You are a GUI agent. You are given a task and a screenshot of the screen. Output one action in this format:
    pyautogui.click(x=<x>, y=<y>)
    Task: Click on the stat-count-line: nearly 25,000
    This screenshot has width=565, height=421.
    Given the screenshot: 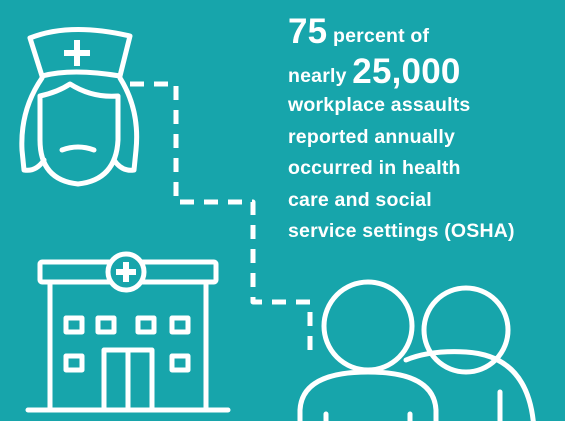 What is the action you would take?
    pyautogui.click(x=423, y=71)
    